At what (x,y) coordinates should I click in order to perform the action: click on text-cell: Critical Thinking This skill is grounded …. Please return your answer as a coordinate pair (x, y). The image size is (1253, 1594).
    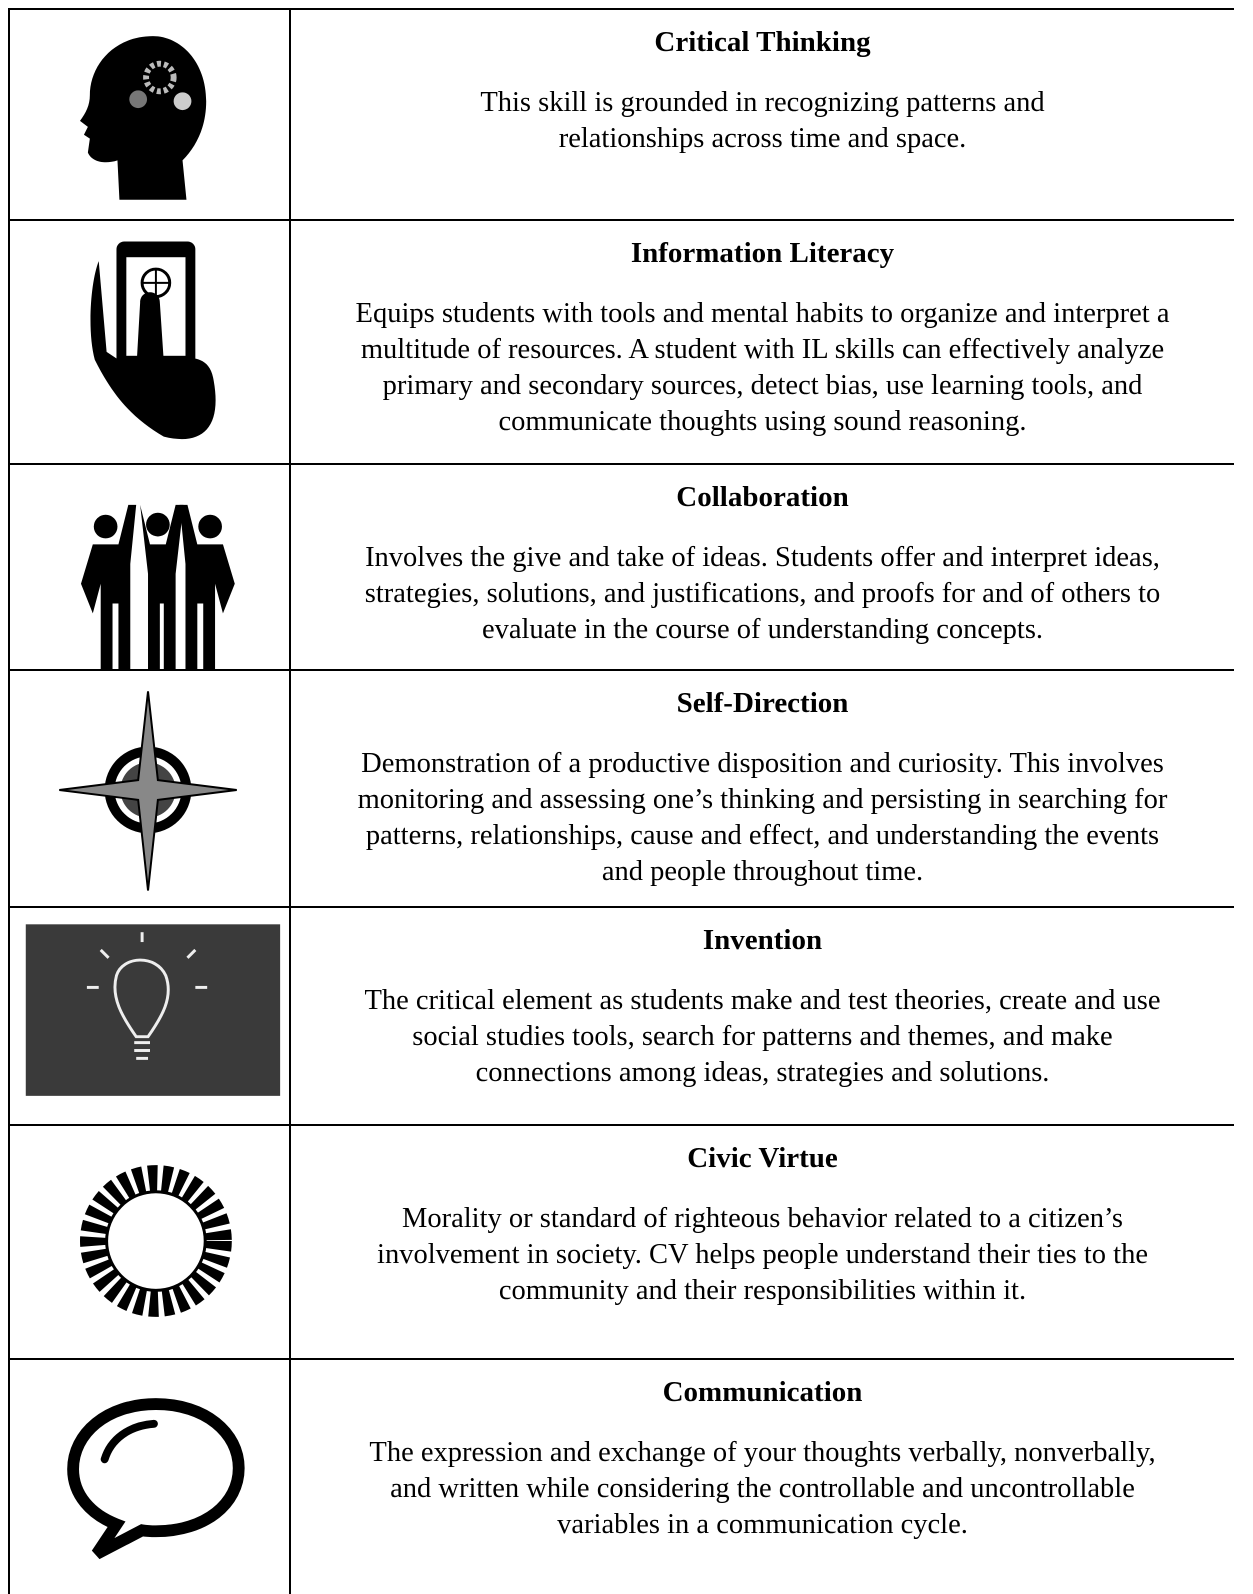
    Looking at the image, I should click on (762, 83).